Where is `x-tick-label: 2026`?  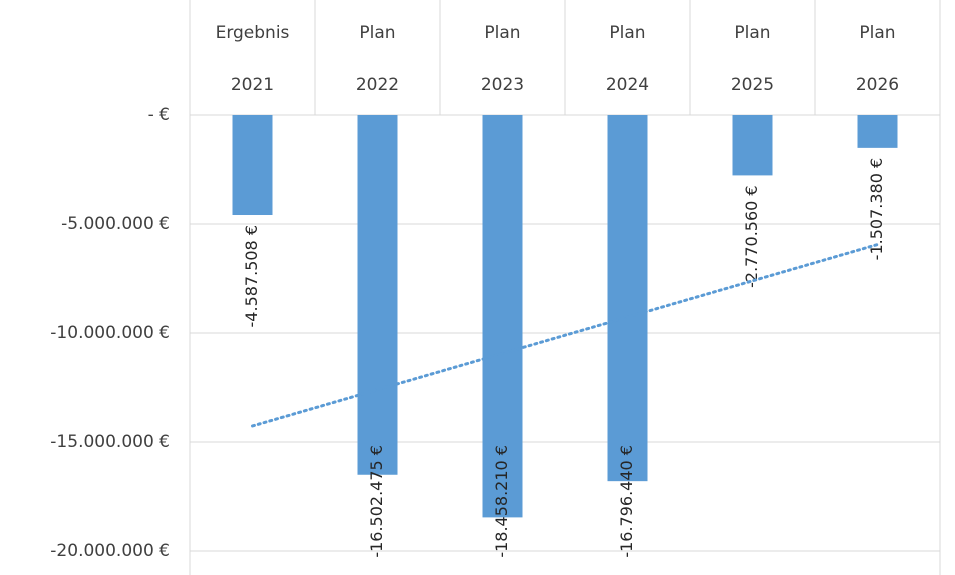 x-tick-label: 2026 is located at coordinates (877, 85).